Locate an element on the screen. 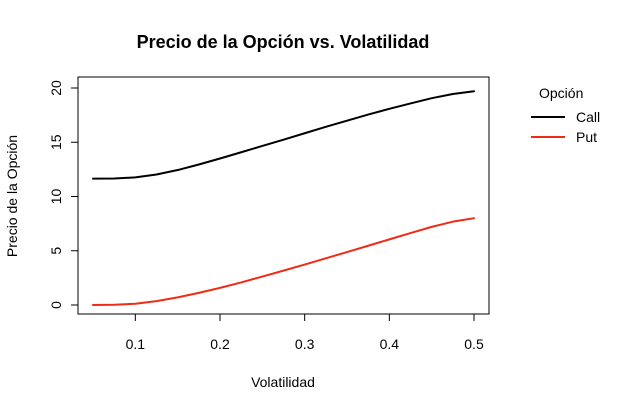 The height and width of the screenshot is (412, 644). y-tick-label: 5 is located at coordinates (56, 251).